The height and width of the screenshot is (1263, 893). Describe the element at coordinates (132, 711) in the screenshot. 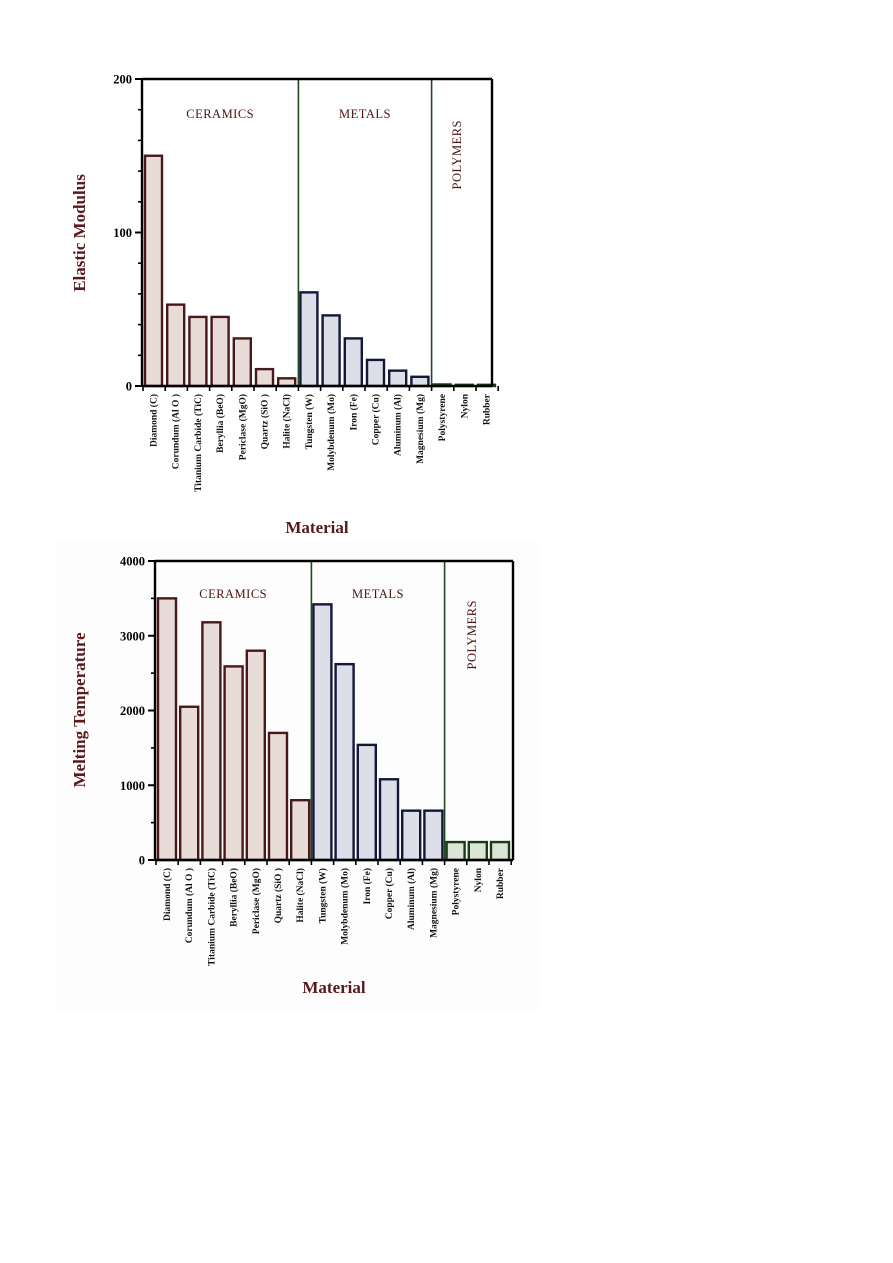

I see `y-tick-label: 2000` at that location.